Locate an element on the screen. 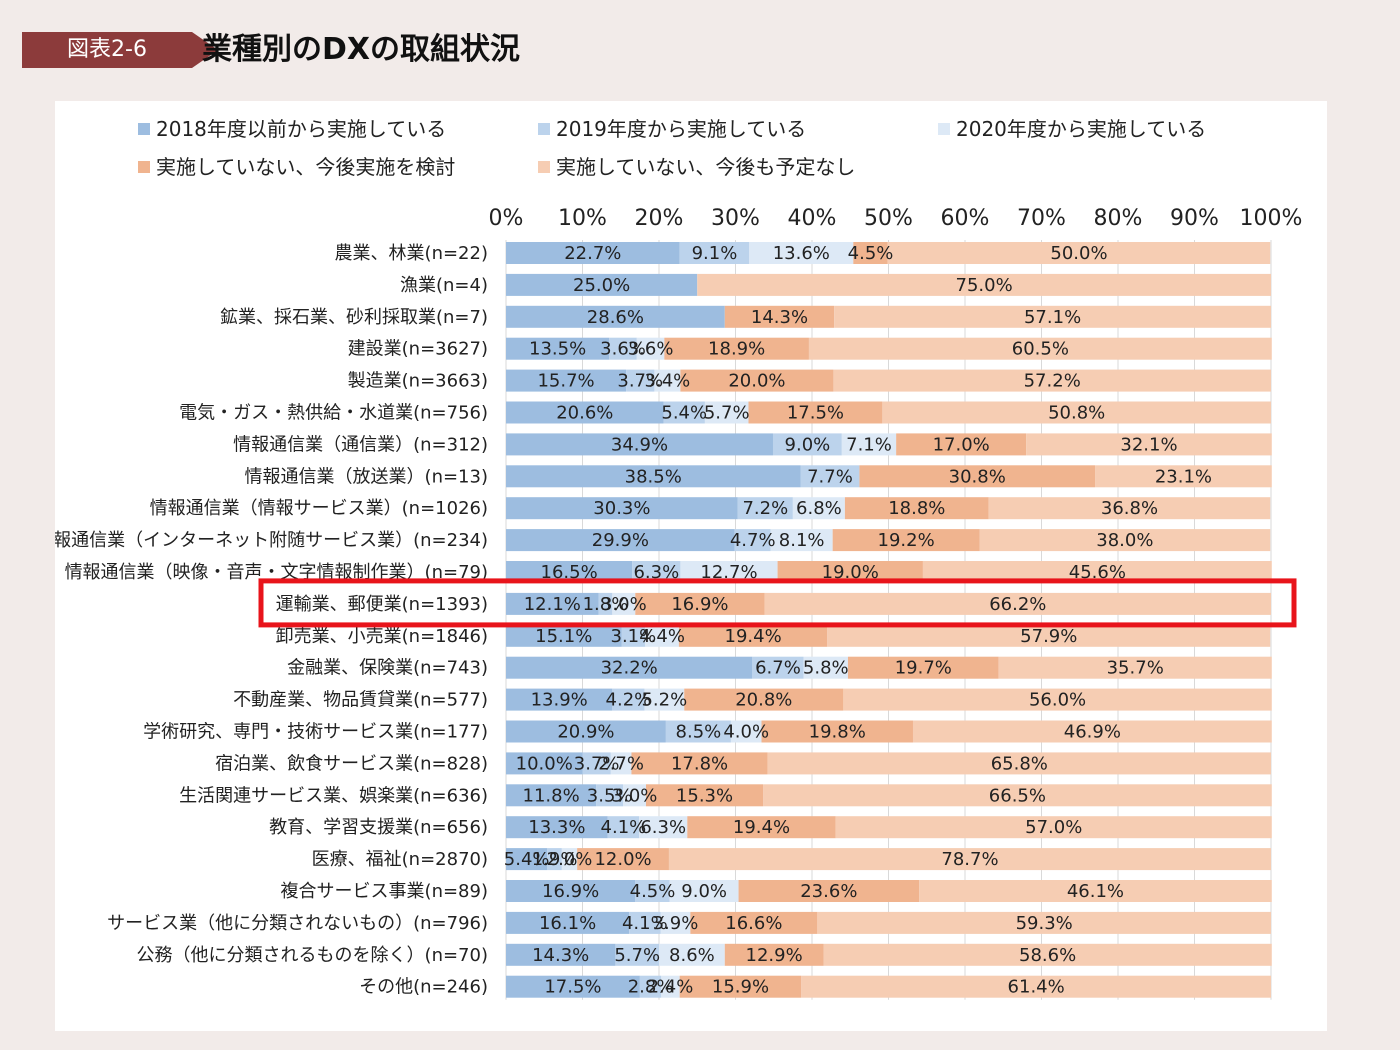 The height and width of the screenshot is (1050, 1400). category-label: 複合サービス事業(n=89) is located at coordinates (384, 891).